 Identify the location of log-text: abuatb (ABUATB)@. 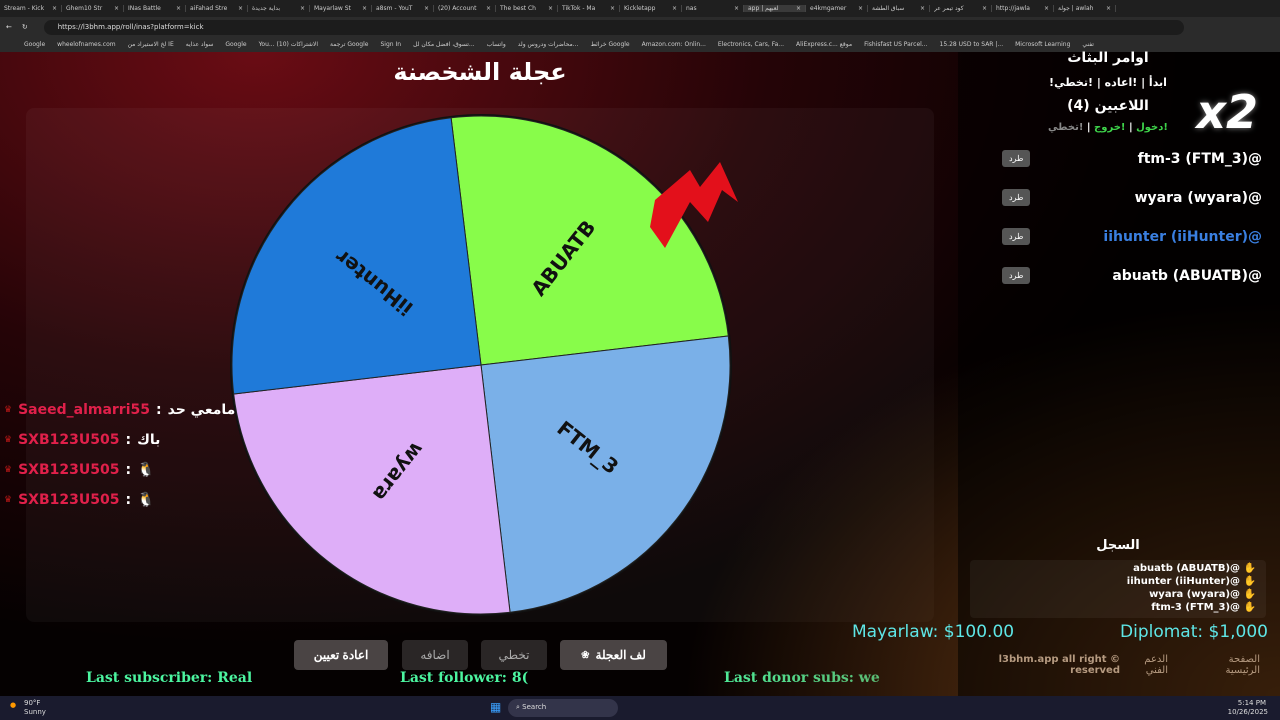
(1187, 568).